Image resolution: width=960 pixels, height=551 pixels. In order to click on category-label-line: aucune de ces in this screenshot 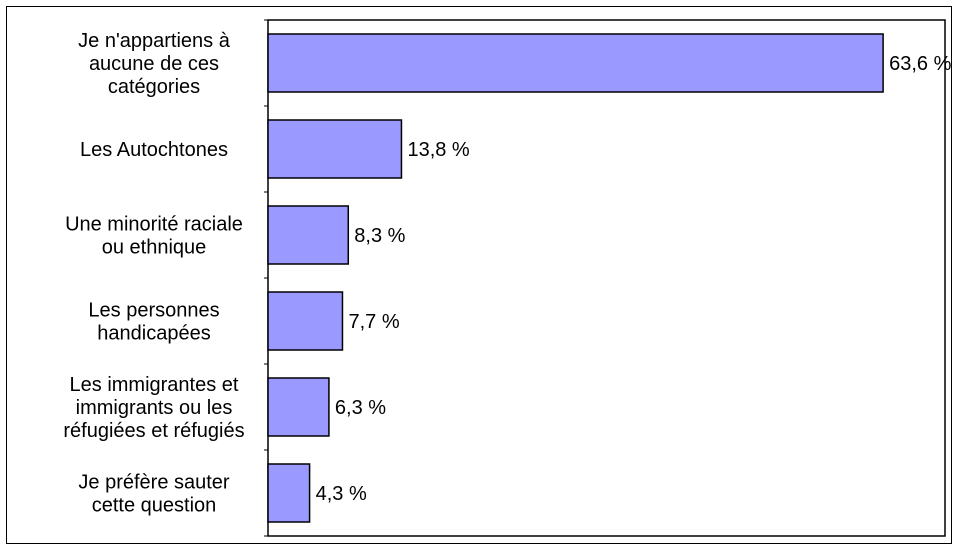, I will do `click(154, 64)`.